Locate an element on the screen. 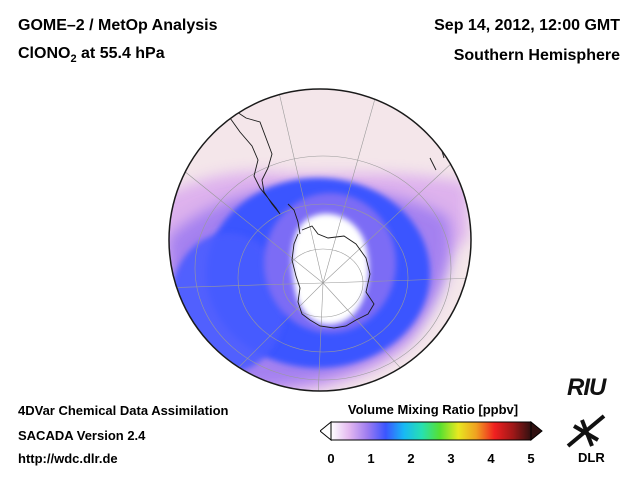 The width and height of the screenshot is (640, 480). colorbar-tick-1: 1 is located at coordinates (371, 458).